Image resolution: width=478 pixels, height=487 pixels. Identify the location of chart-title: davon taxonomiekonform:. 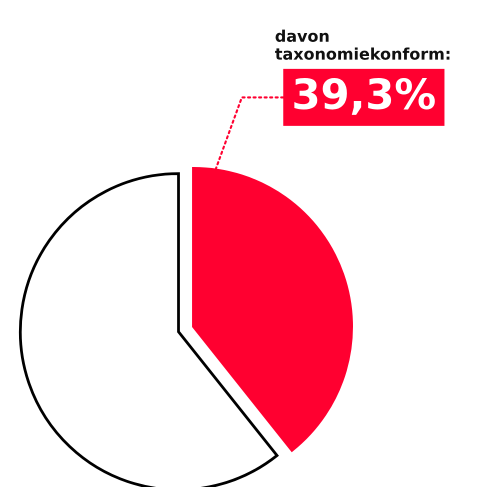
(362, 45).